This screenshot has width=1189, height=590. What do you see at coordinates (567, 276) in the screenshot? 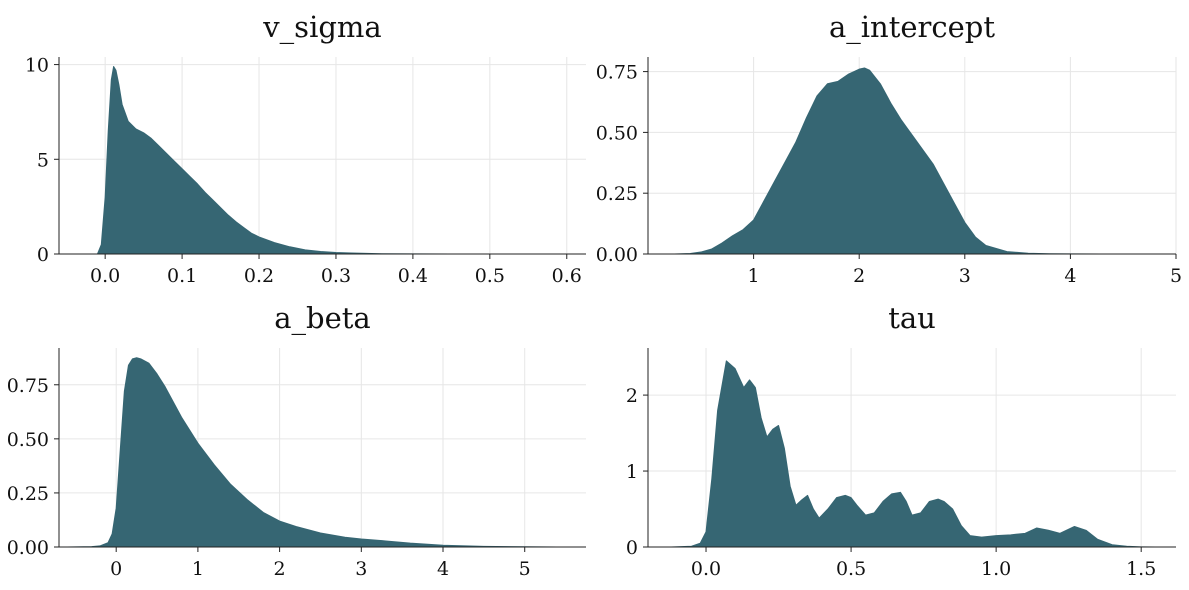
I see `x-tick-label: 0.6` at bounding box center [567, 276].